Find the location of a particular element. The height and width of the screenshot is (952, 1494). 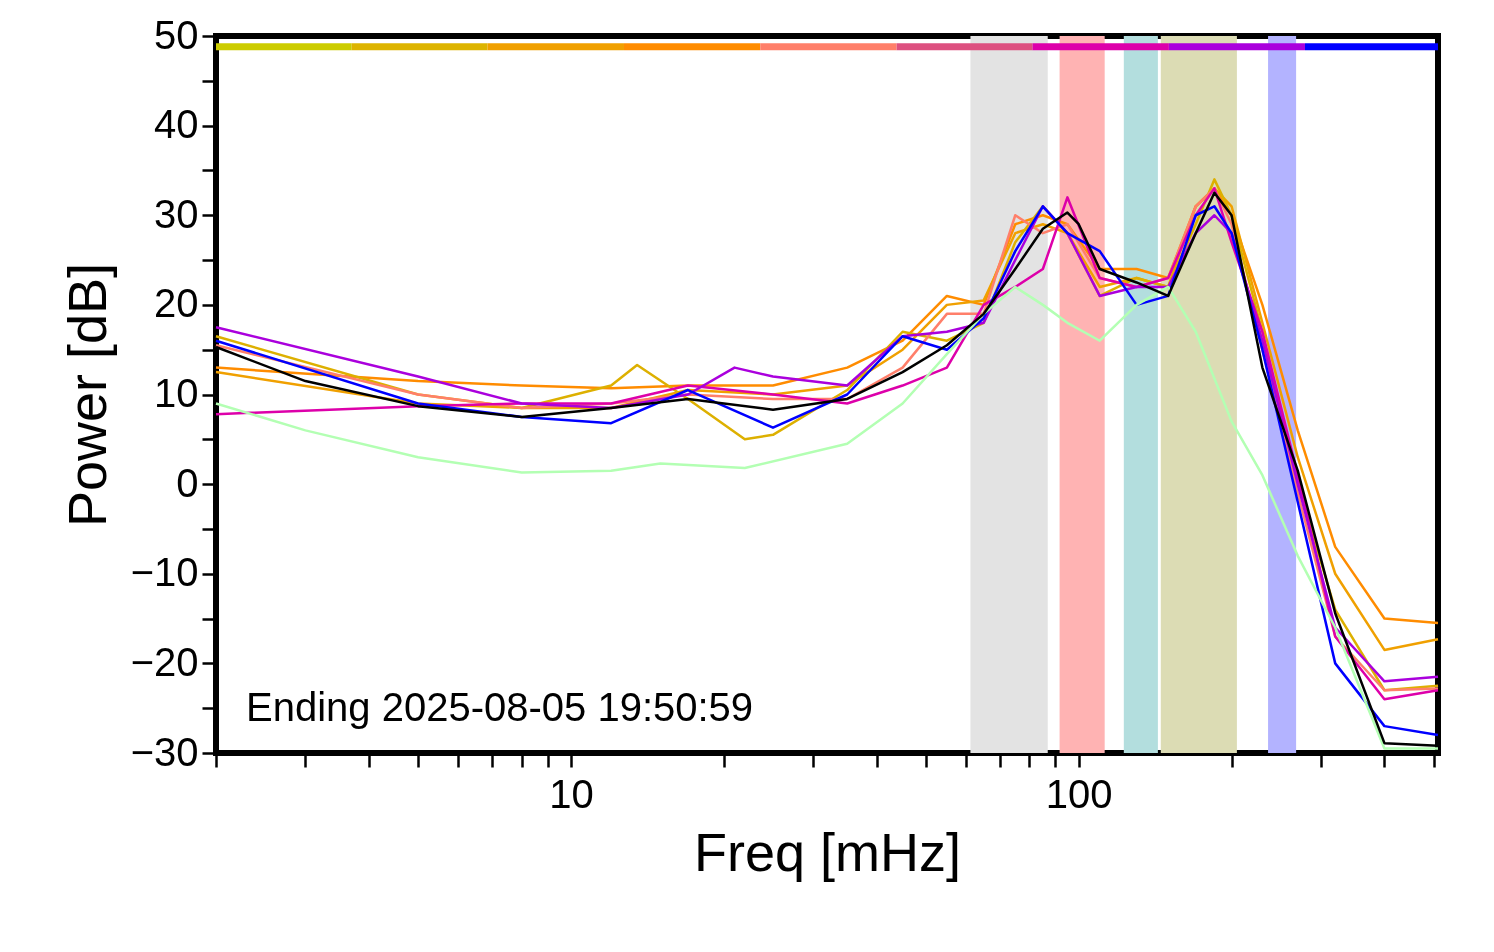

y-tick-label: −20 is located at coordinates (164, 661).